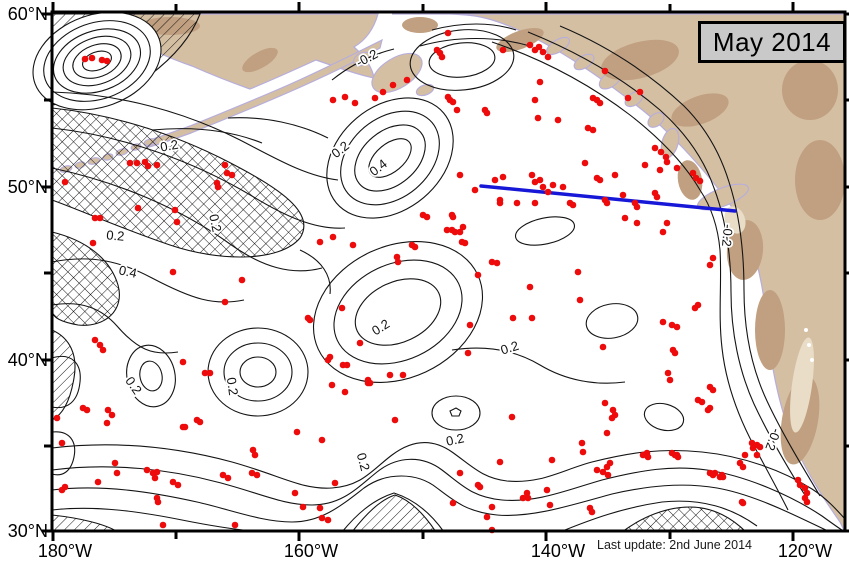 The height and width of the screenshot is (564, 849). I want to click on y-axis-tick-label: 30°N, so click(28, 531).